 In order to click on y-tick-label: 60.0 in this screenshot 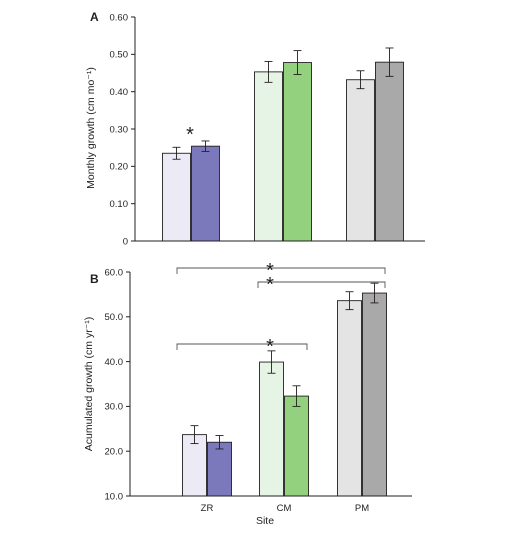, I will do `click(114, 272)`.